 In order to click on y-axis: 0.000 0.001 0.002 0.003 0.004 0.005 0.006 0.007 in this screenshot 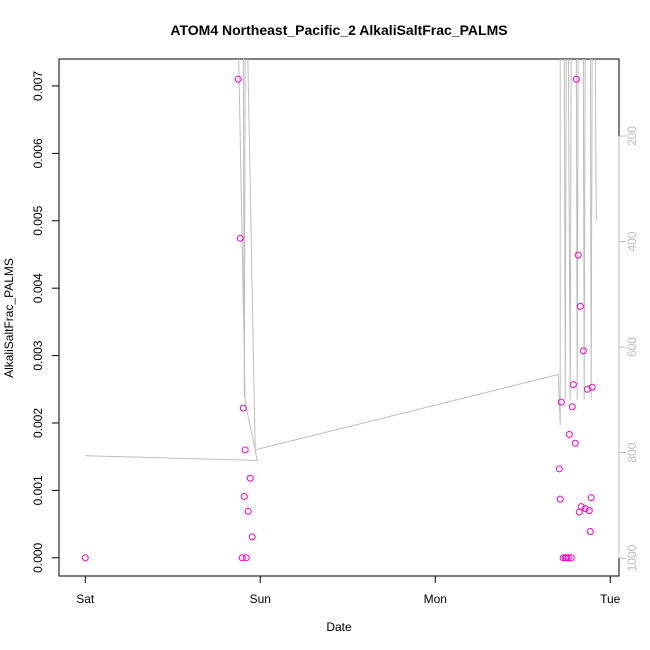, I will do `click(45, 322)`.